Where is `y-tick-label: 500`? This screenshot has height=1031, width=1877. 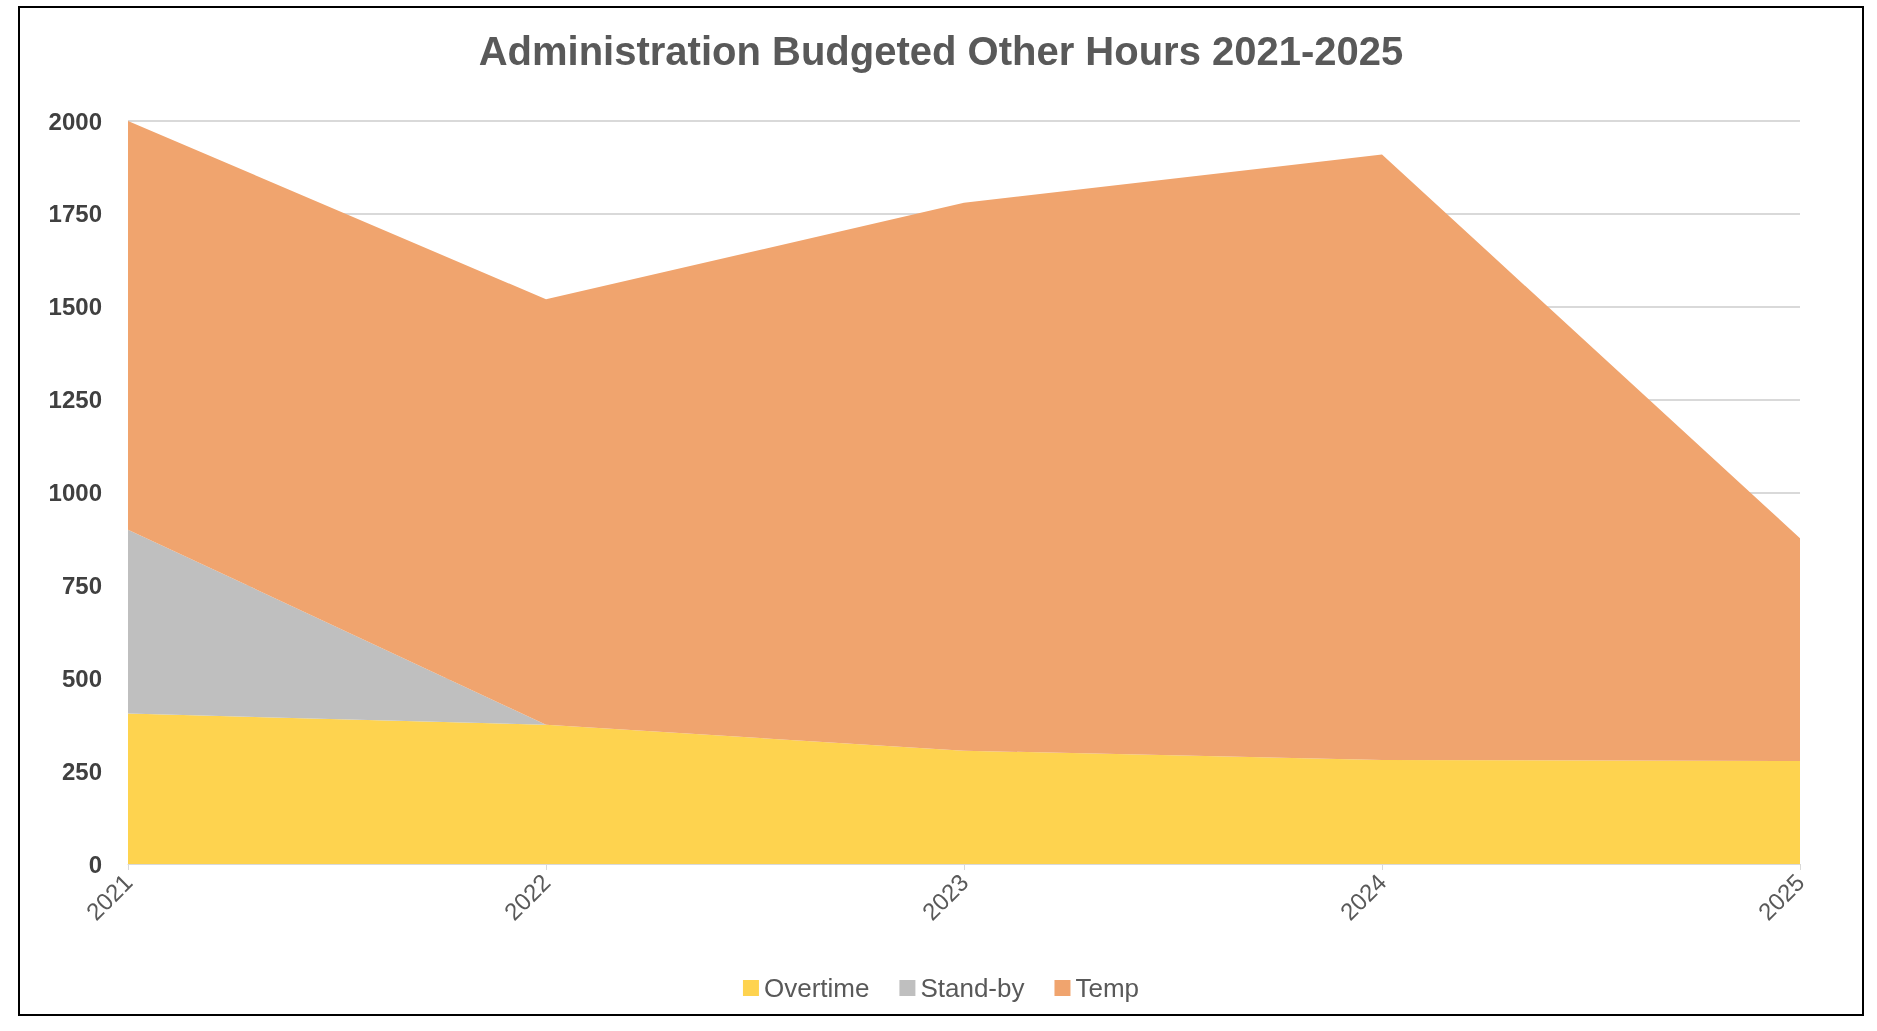
y-tick-label: 500 is located at coordinates (81, 678).